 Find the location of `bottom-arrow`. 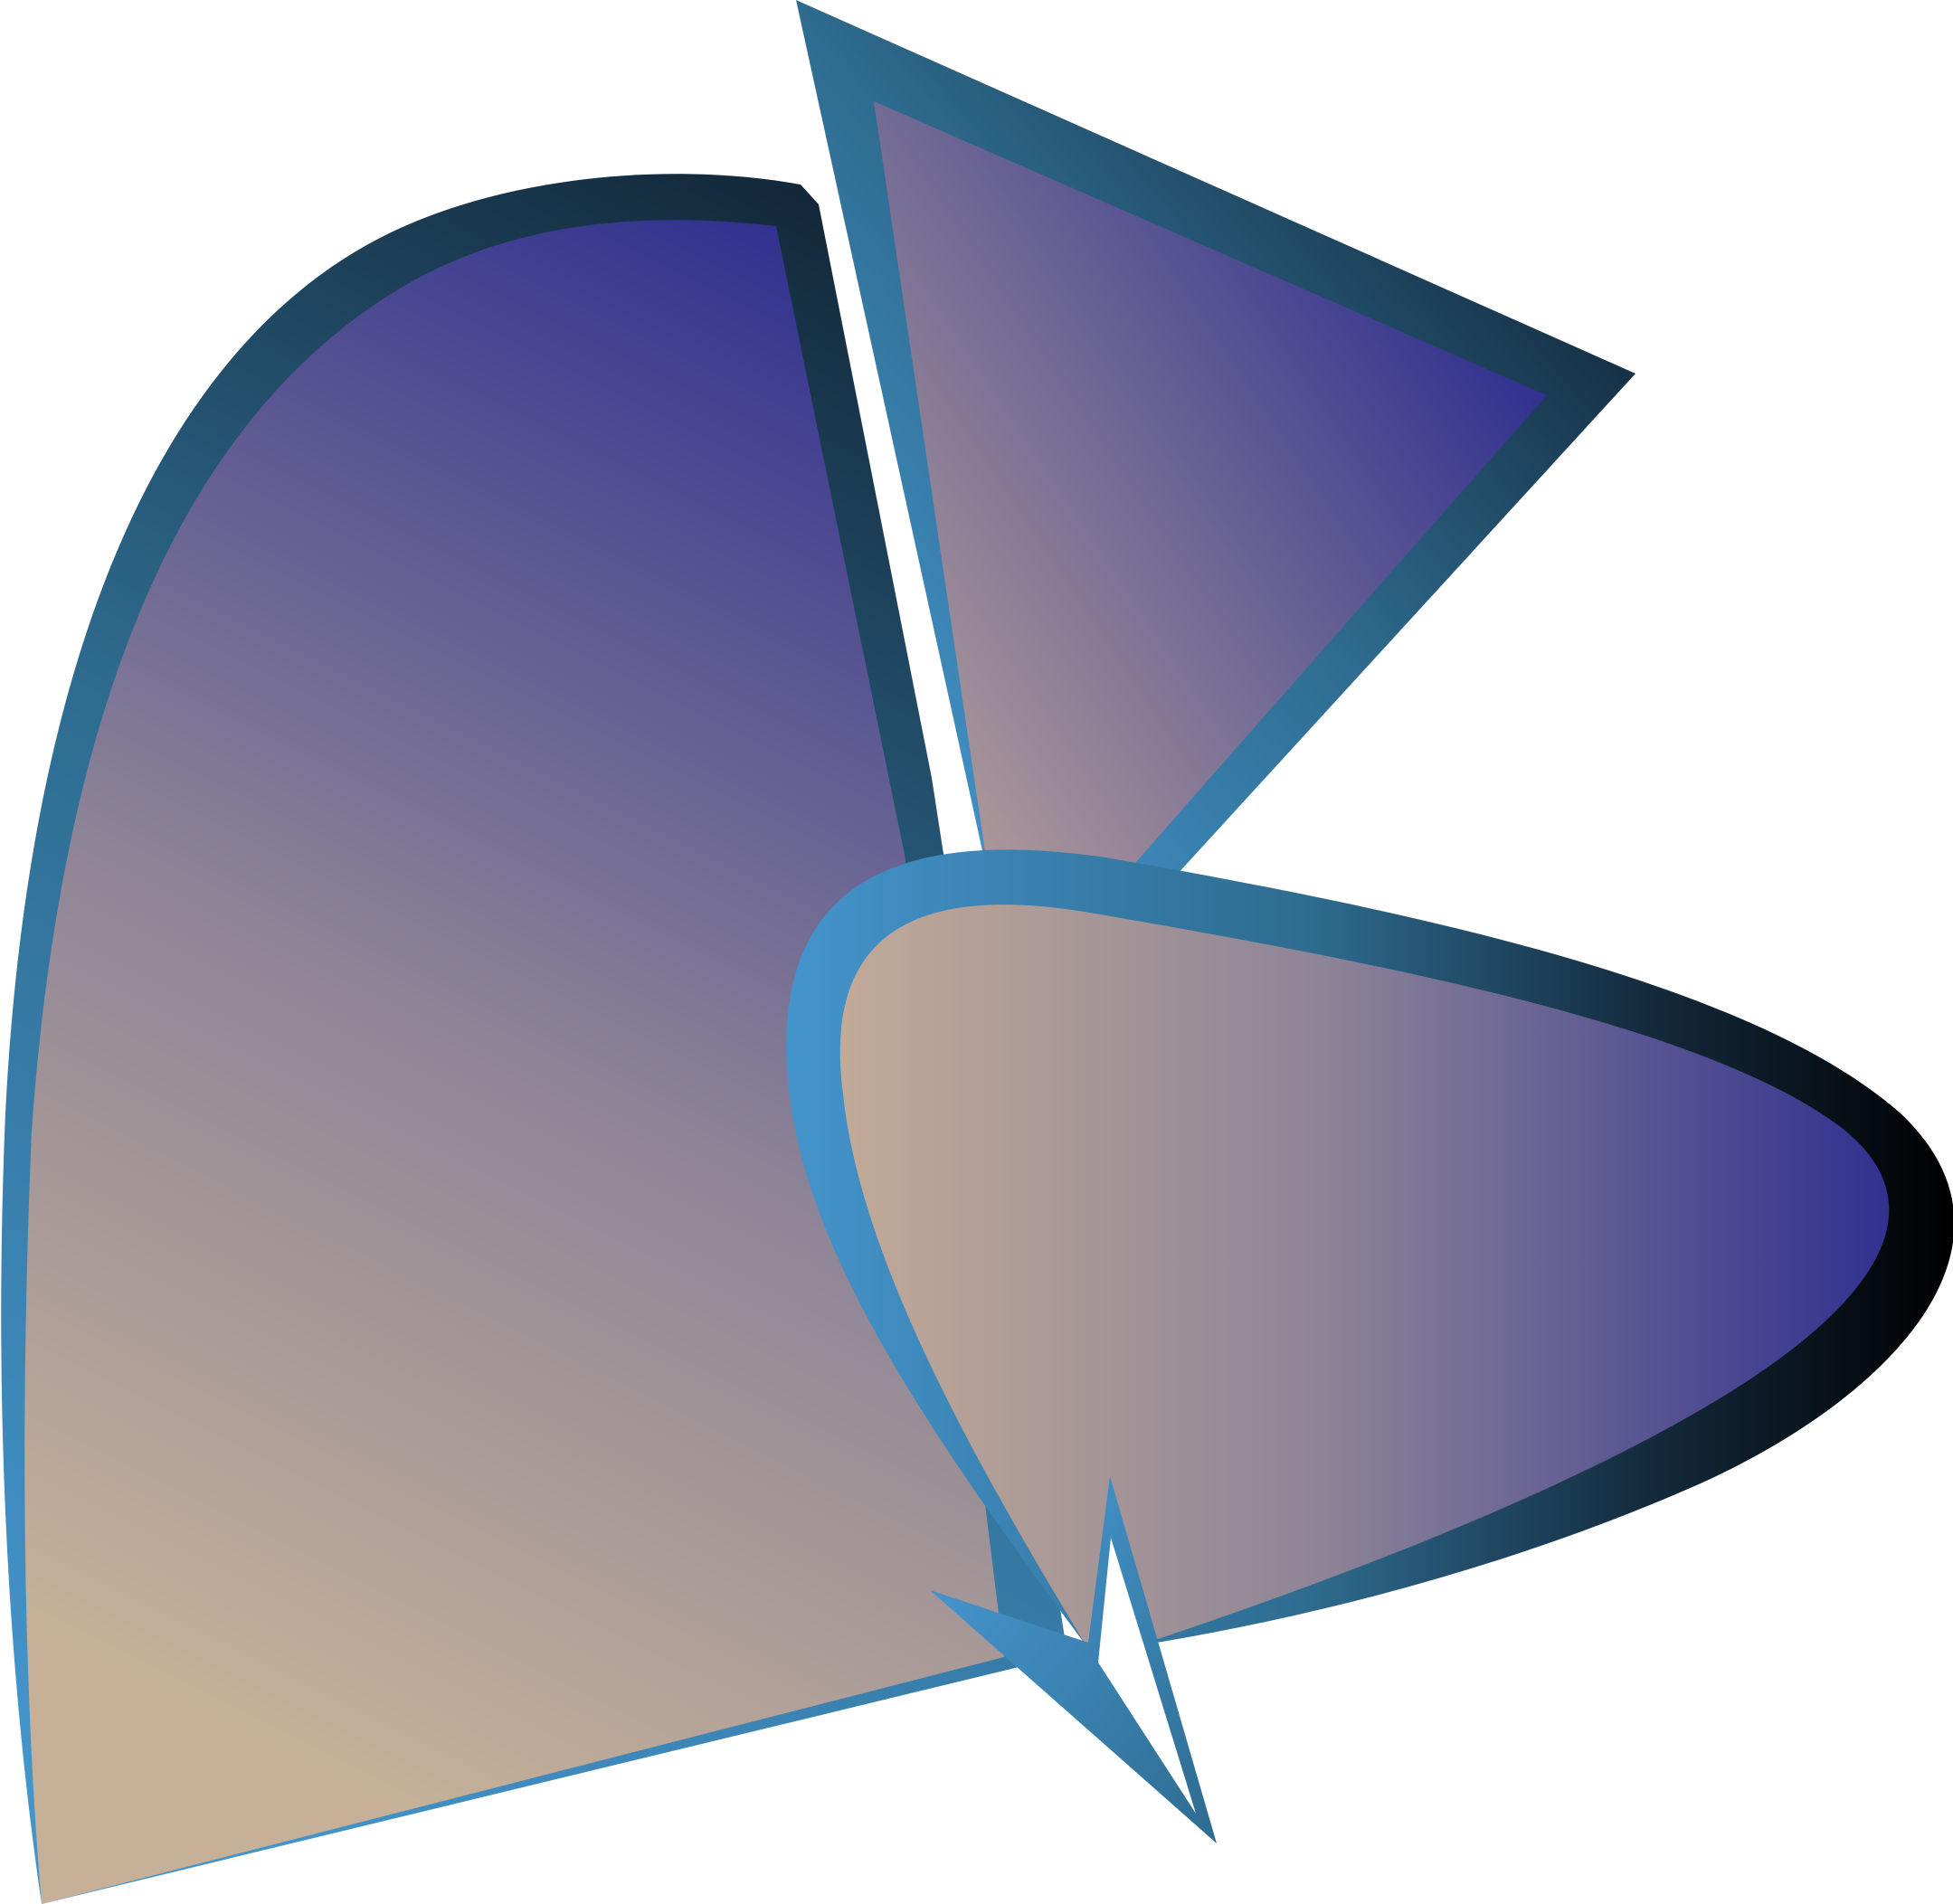

bottom-arrow is located at coordinates (1073, 1659).